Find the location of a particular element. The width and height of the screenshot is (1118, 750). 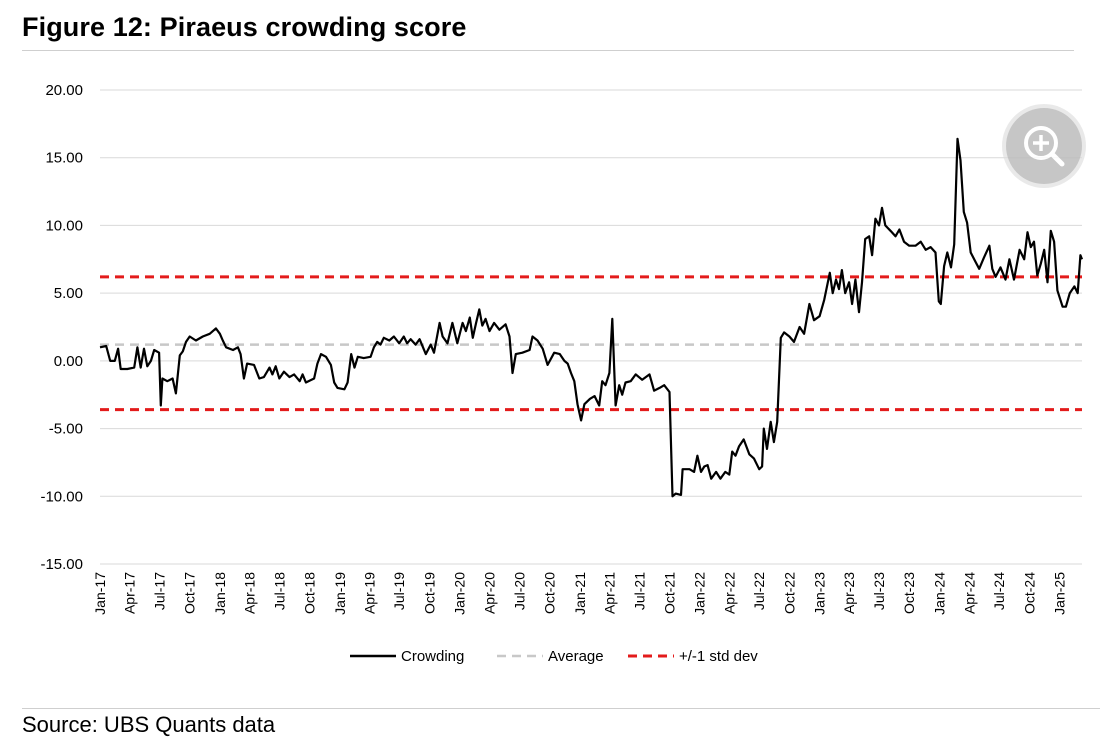

y-tick-label: 10.00 is located at coordinates (64, 225).